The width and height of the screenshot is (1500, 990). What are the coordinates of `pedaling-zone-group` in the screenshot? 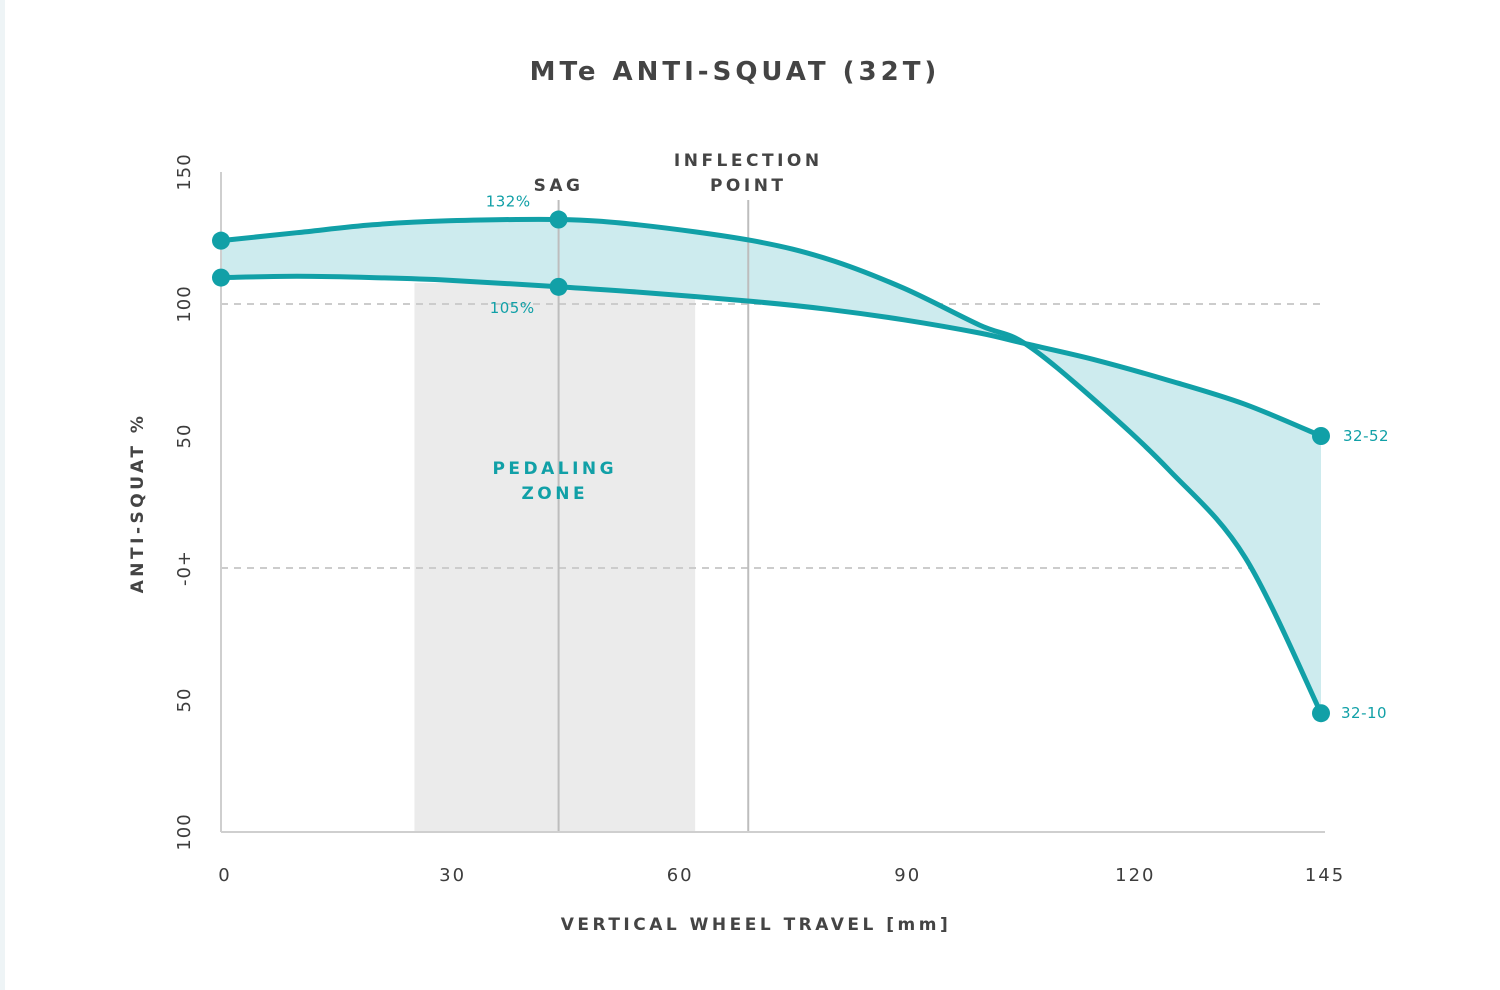 It's located at (555, 557).